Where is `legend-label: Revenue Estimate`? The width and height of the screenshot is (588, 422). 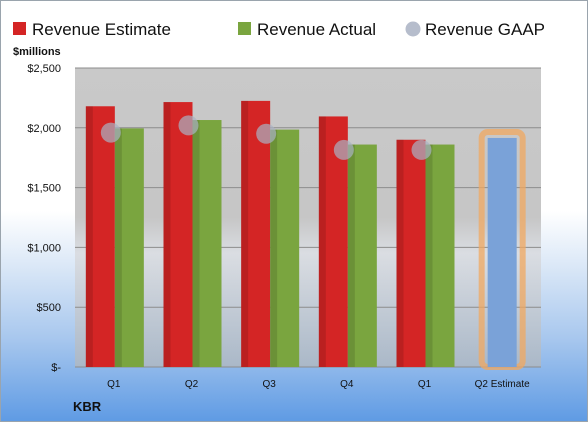 legend-label: Revenue Estimate is located at coordinates (101, 29).